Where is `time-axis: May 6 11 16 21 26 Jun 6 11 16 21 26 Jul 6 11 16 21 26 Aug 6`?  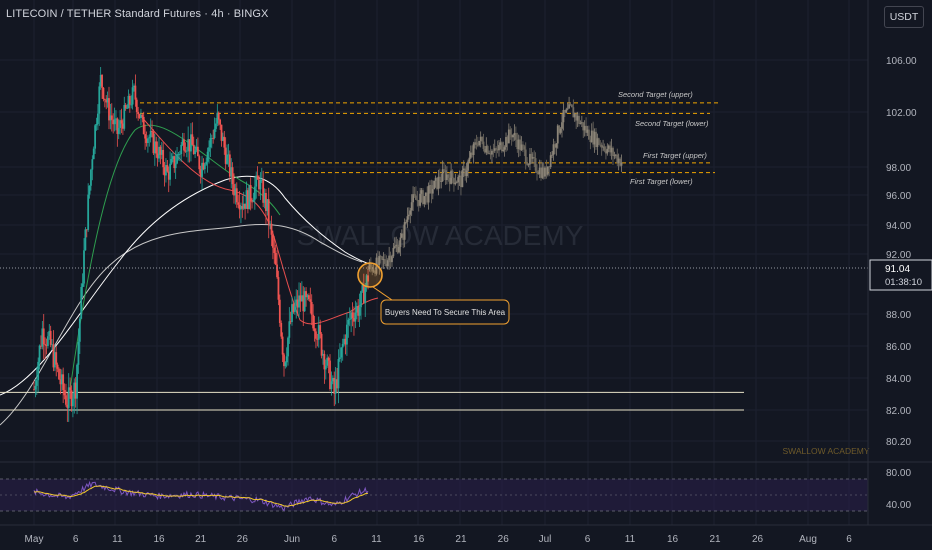
time-axis: May 6 11 16 21 26 Jun 6 11 16 21 26 Jul 6 11 16 21 26 Aug 6 is located at coordinates (439, 539).